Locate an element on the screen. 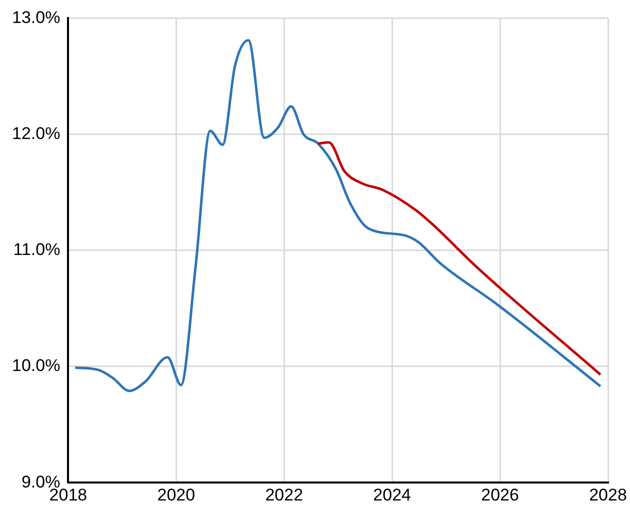  y-tick-label: 11.0% is located at coordinates (36, 250).